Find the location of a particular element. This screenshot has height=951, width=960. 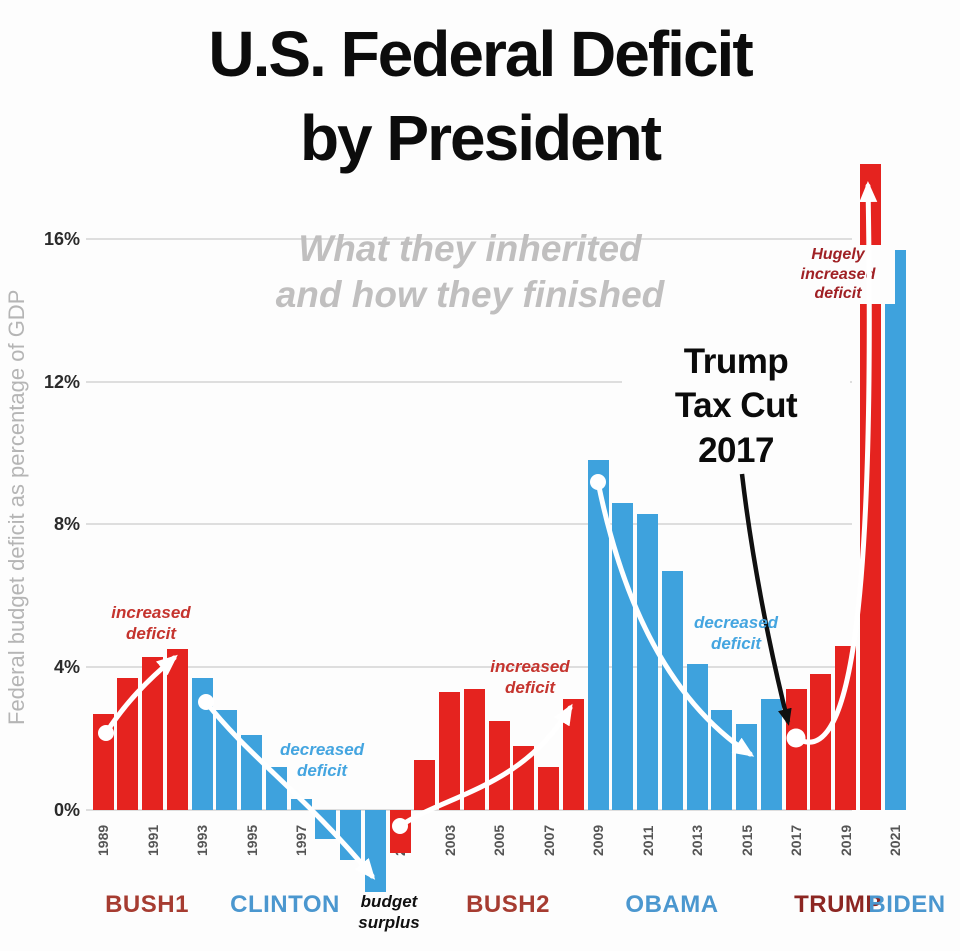

bar-2021 is located at coordinates (895, 529).